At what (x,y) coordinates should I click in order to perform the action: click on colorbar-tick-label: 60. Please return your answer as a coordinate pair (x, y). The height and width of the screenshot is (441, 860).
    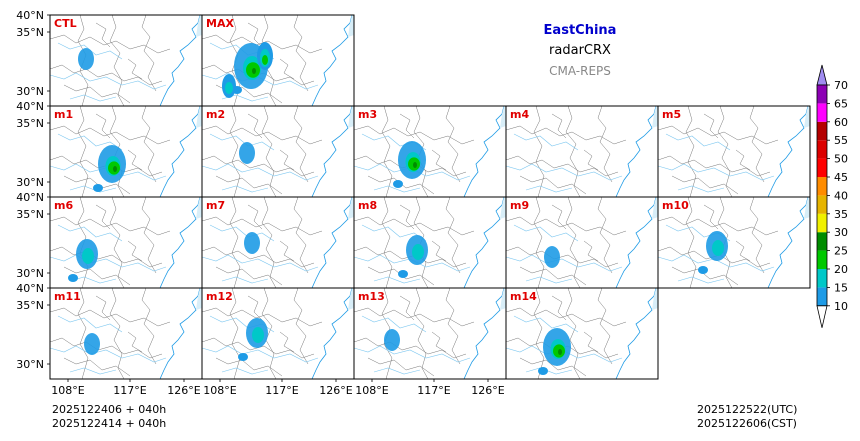
    Looking at the image, I should click on (841, 122).